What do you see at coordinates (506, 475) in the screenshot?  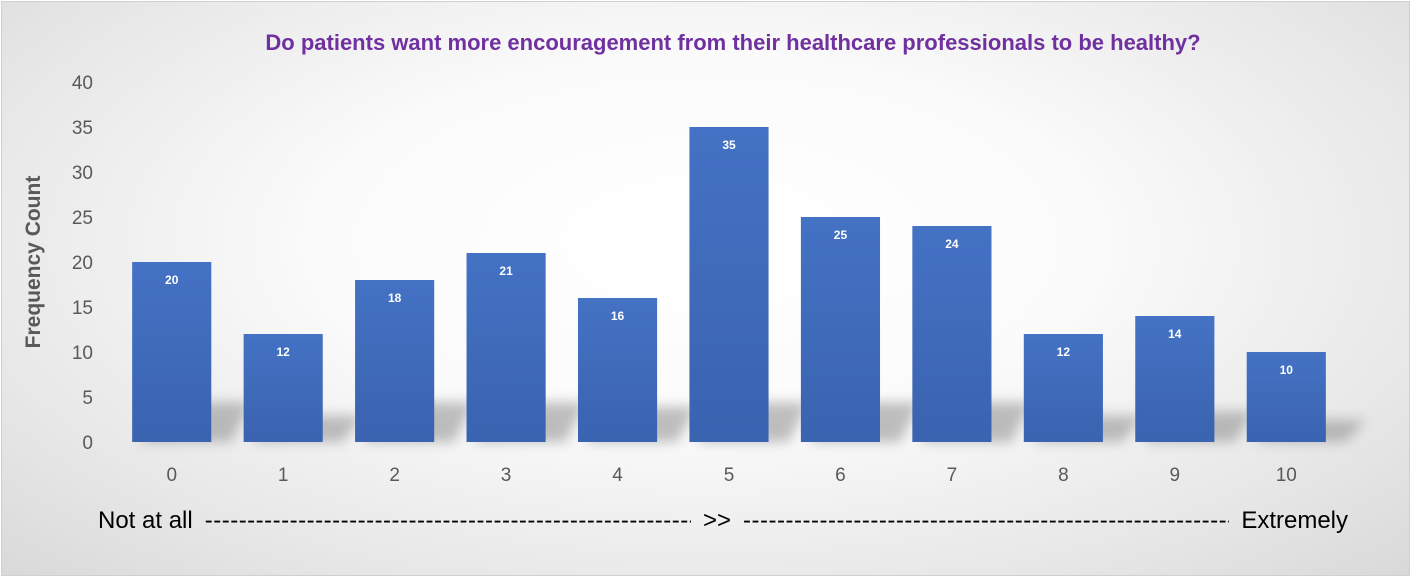 I see `x-tick-label: 3` at bounding box center [506, 475].